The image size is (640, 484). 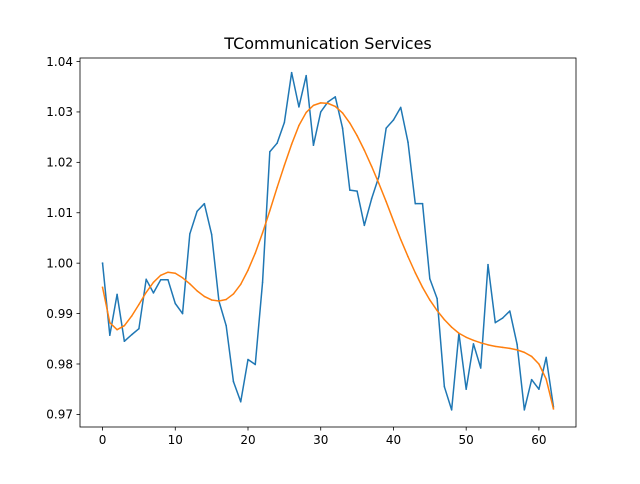 What do you see at coordinates (393, 440) in the screenshot?
I see `x-tick-label: 40` at bounding box center [393, 440].